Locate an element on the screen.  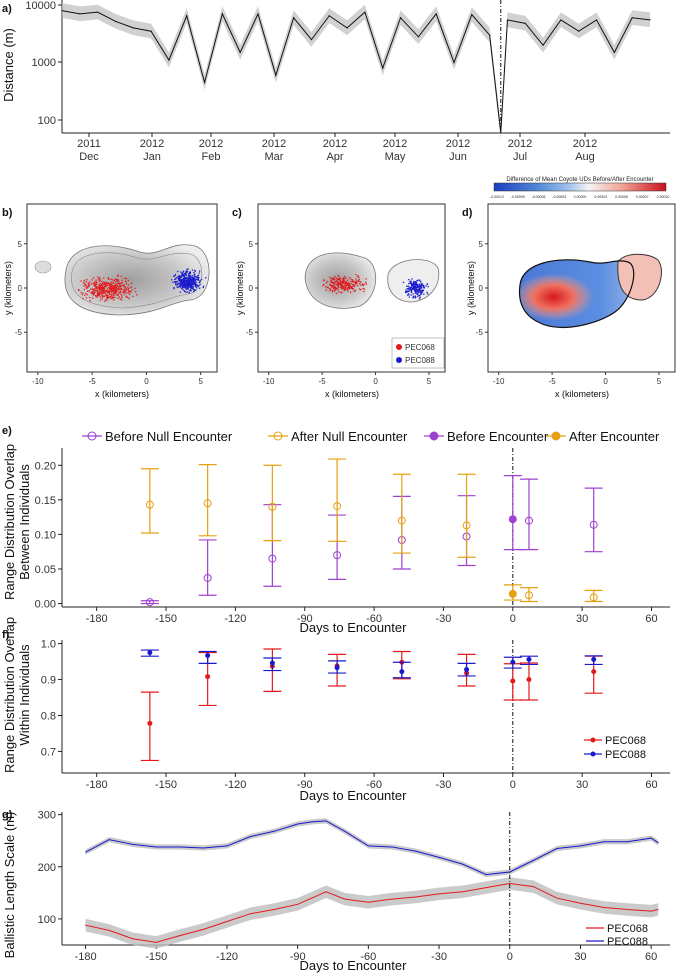
colorbar-tick: 0.00003 is located at coordinates (600, 197).